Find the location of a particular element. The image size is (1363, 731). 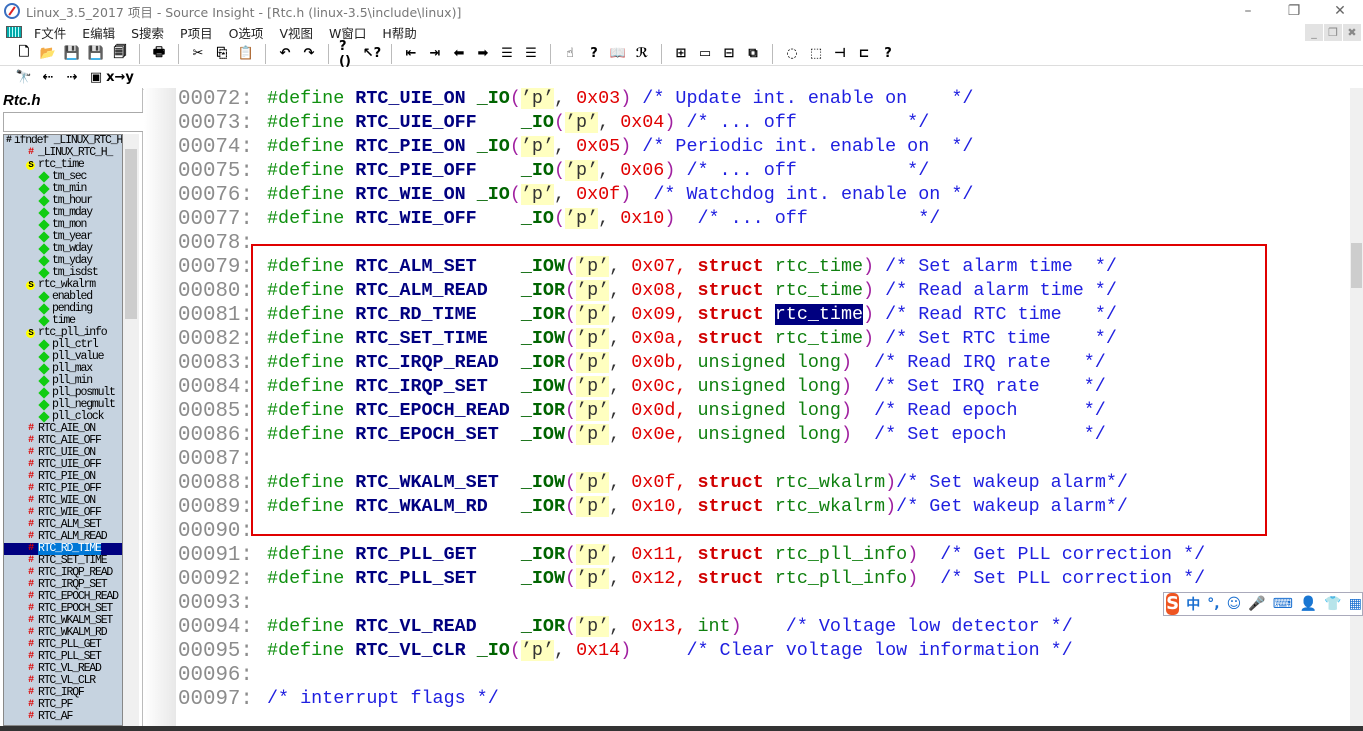

resize-icon: ⬚ is located at coordinates (816, 53).